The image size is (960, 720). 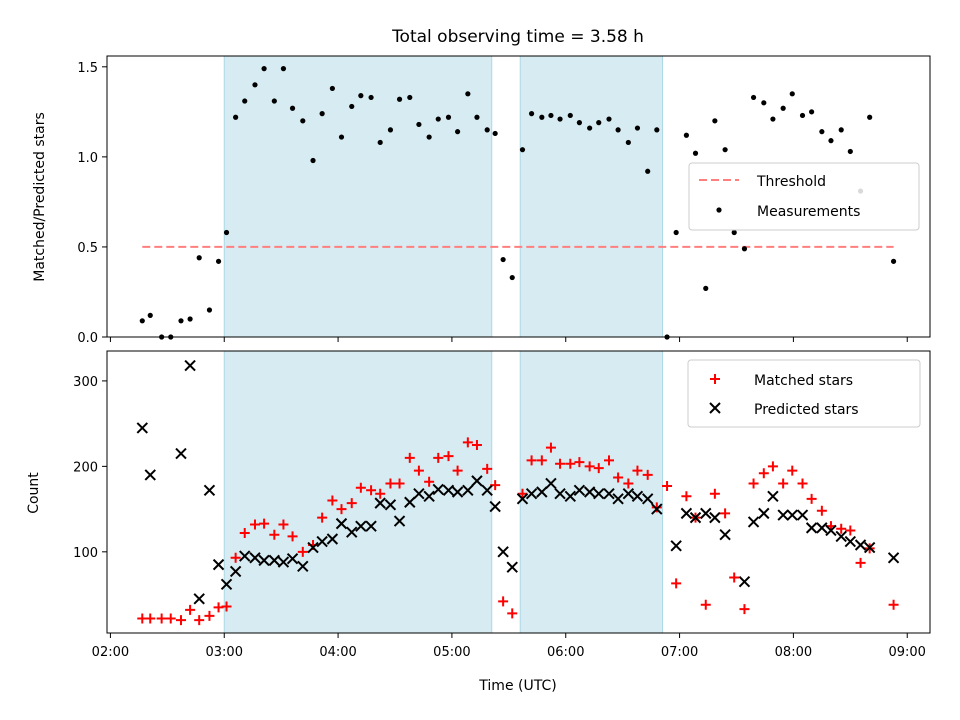 I want to click on legend-matched-label: Matched stars, so click(x=803, y=381).